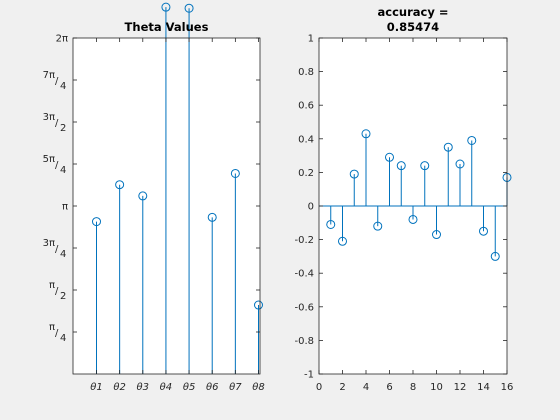 This screenshot has width=560, height=420. I want to click on y-tick-label: 7π/4, so click(55, 81).